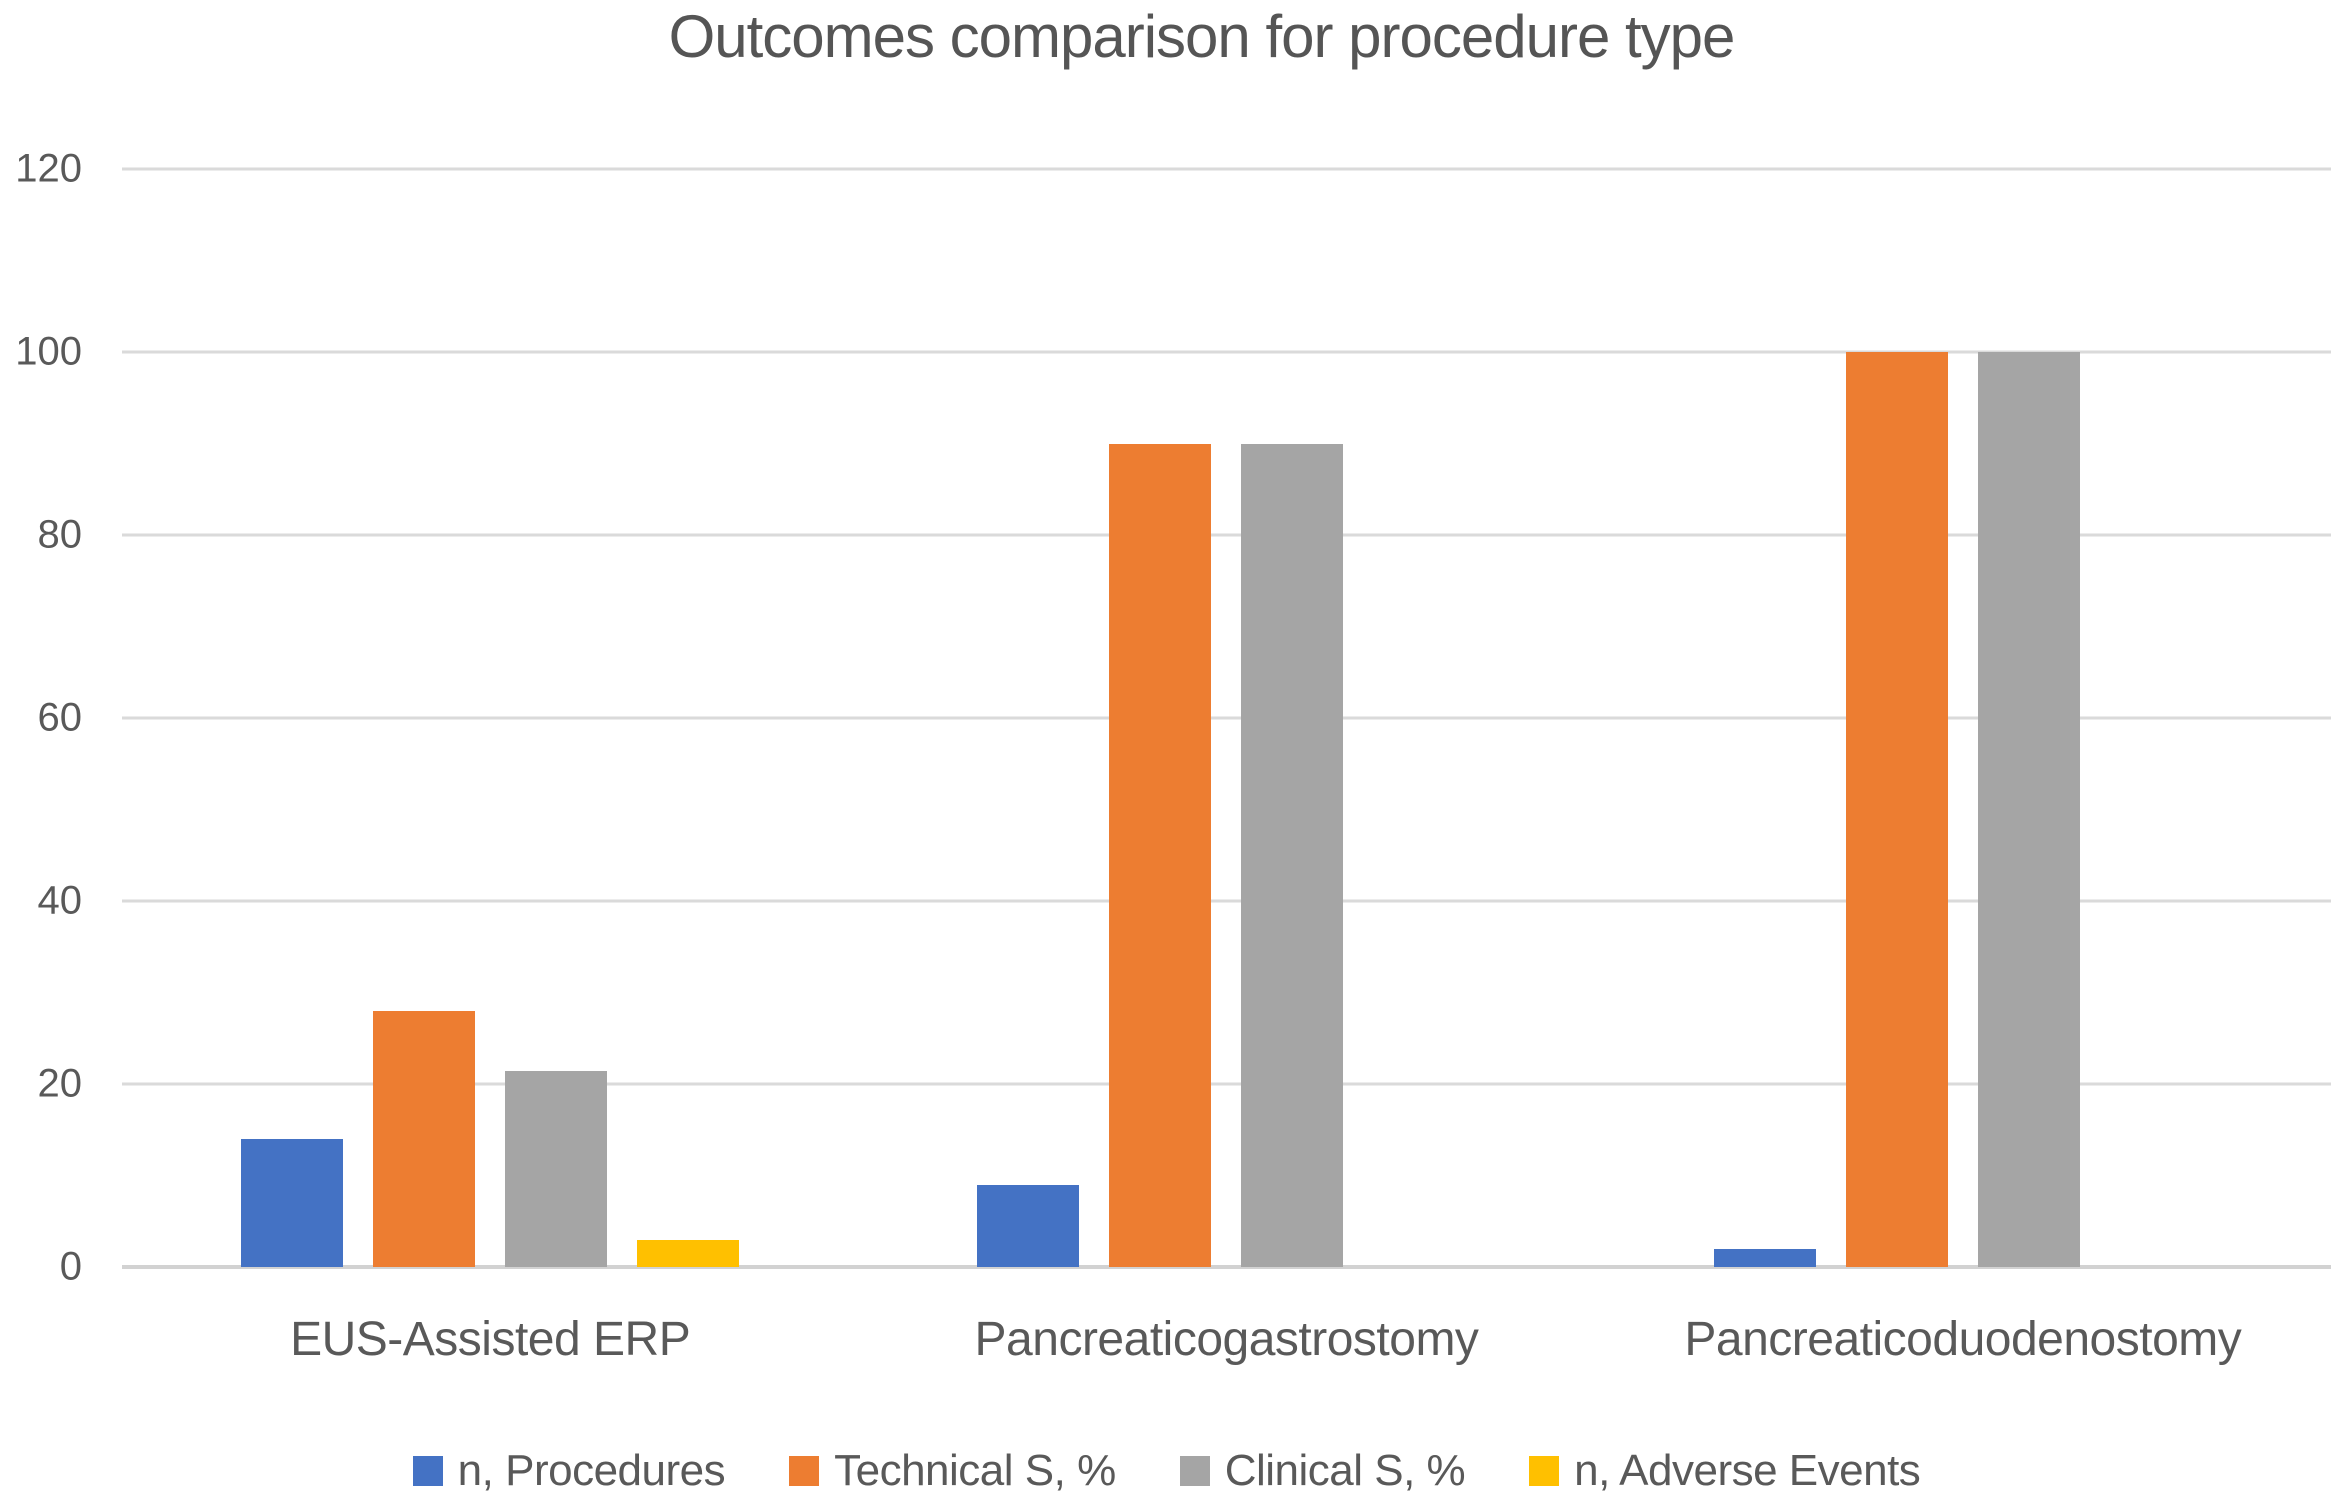 The width and height of the screenshot is (2333, 1512). What do you see at coordinates (1747, 1470) in the screenshot?
I see `legend-label: n, Adverse Events` at bounding box center [1747, 1470].